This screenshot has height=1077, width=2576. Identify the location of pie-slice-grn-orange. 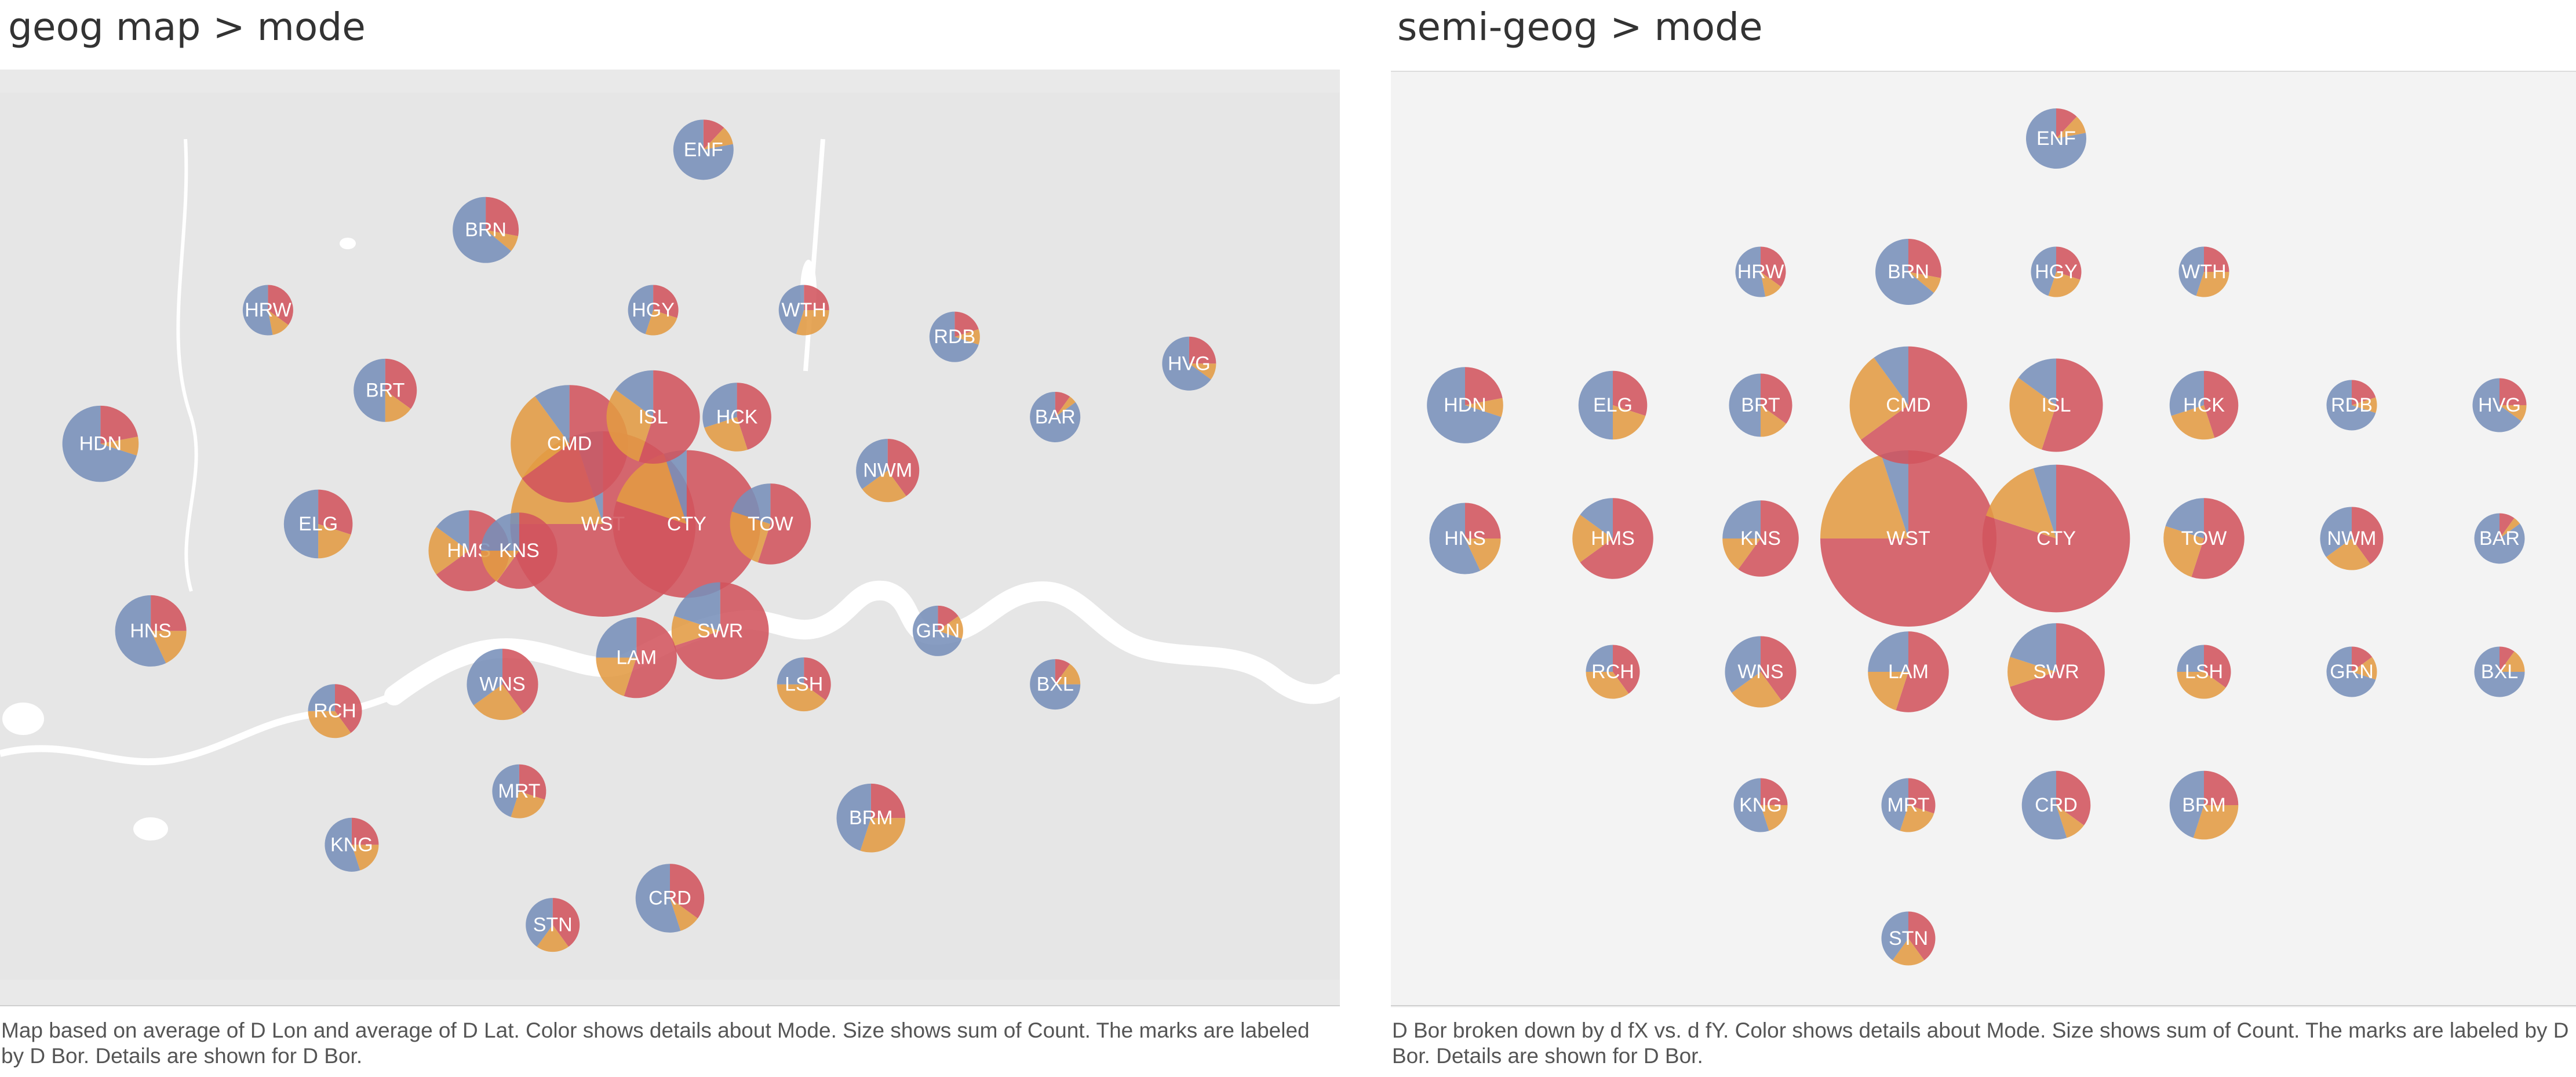
(2364, 668).